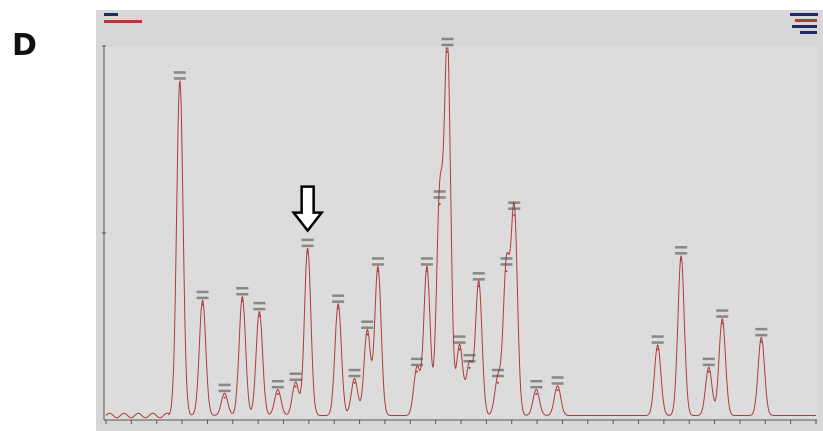  I want to click on header-decoration, so click(461, 23).